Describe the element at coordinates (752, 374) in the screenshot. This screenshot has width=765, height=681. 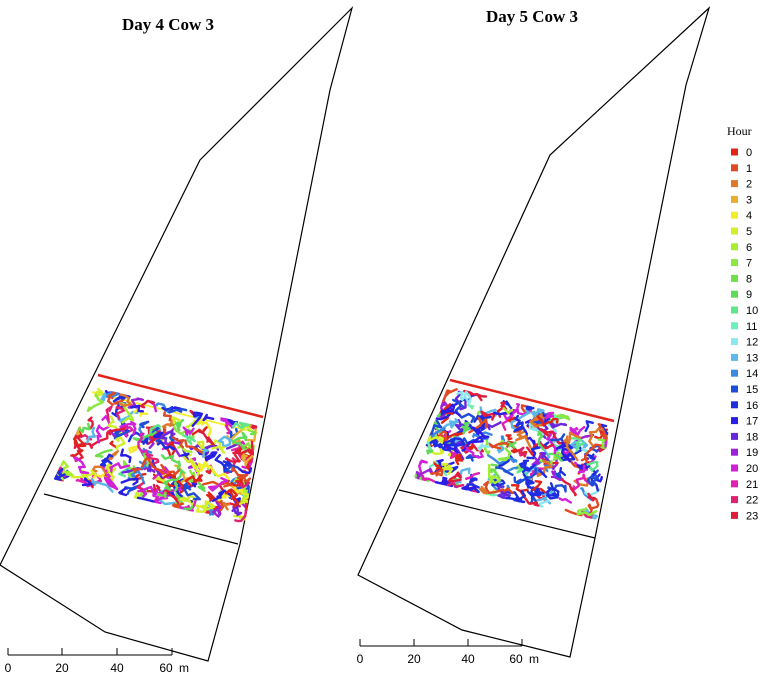
I see `legend-label-14: 14` at that location.